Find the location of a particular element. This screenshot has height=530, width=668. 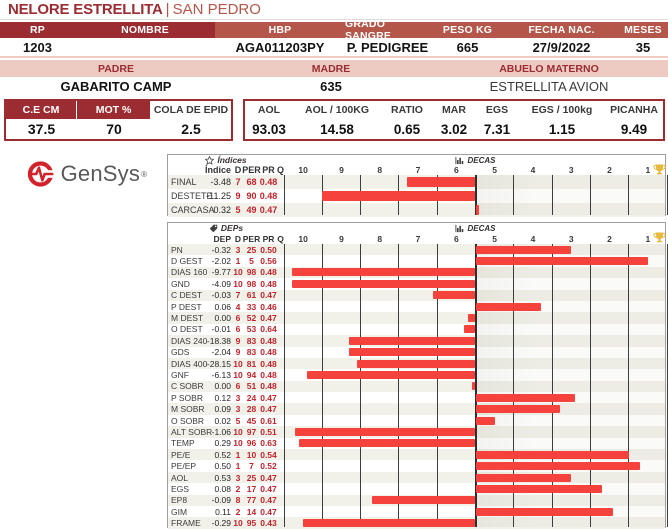

row-number: 0.54 is located at coordinates (268, 454).